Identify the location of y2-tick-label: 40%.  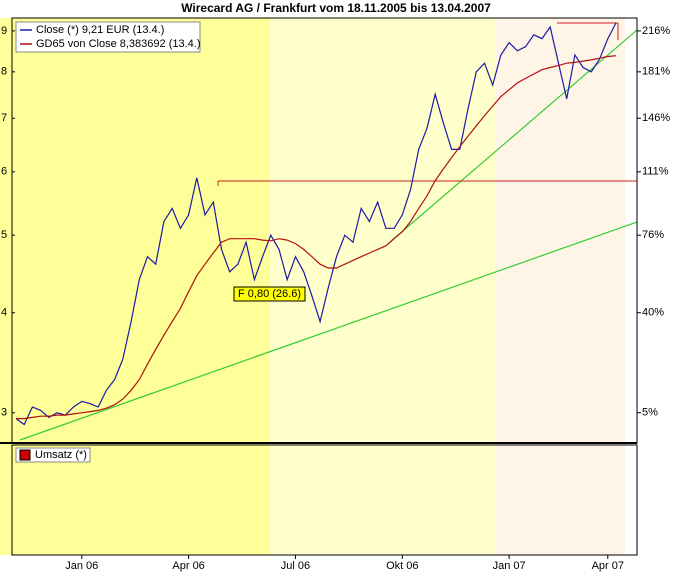
(653, 313).